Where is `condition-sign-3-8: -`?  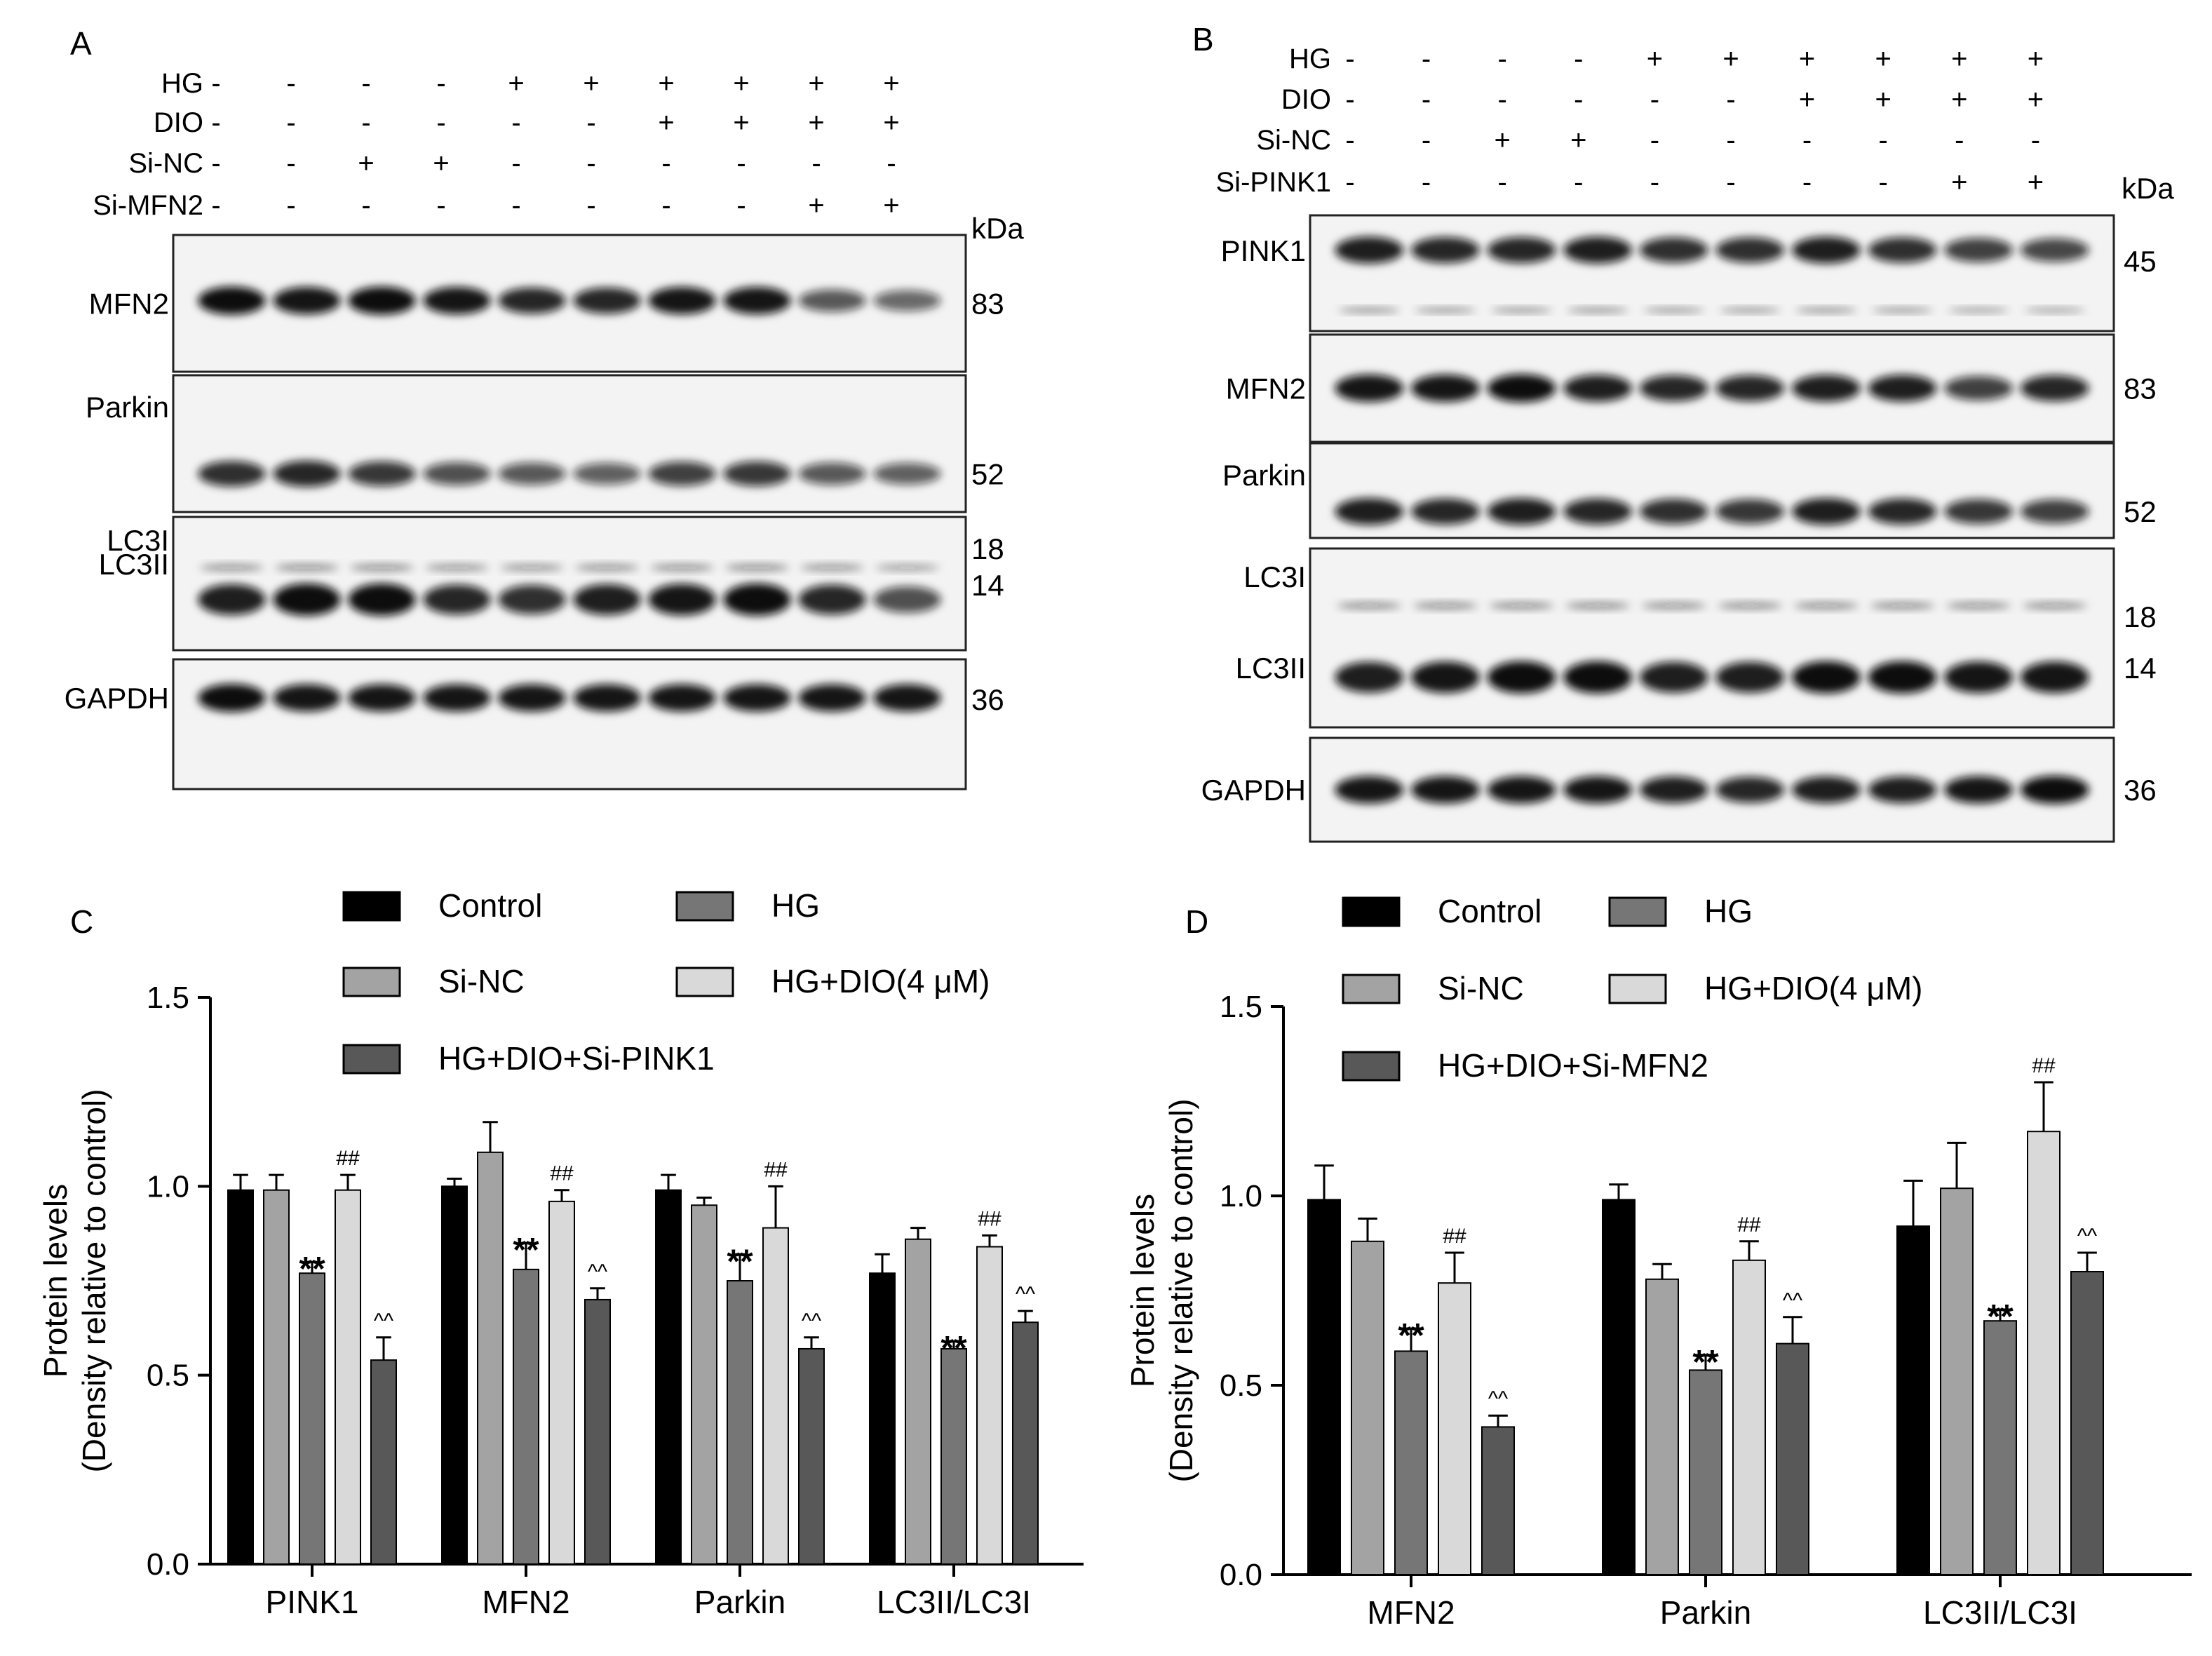 condition-sign-3-8: - is located at coordinates (1884, 140).